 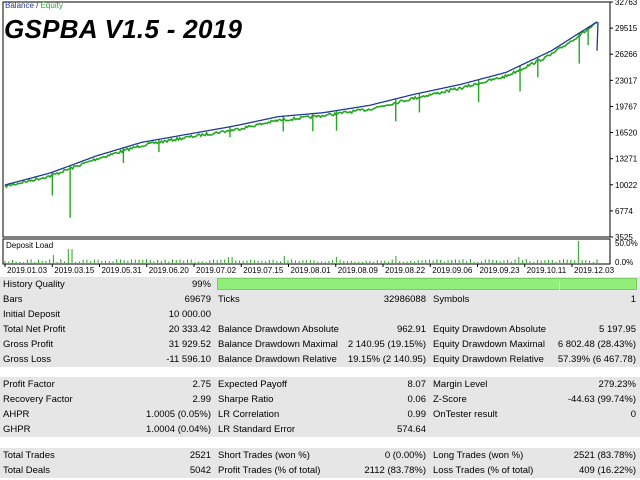 What do you see at coordinates (626, 133) in the screenshot?
I see `y-tick-label: 16520` at bounding box center [626, 133].